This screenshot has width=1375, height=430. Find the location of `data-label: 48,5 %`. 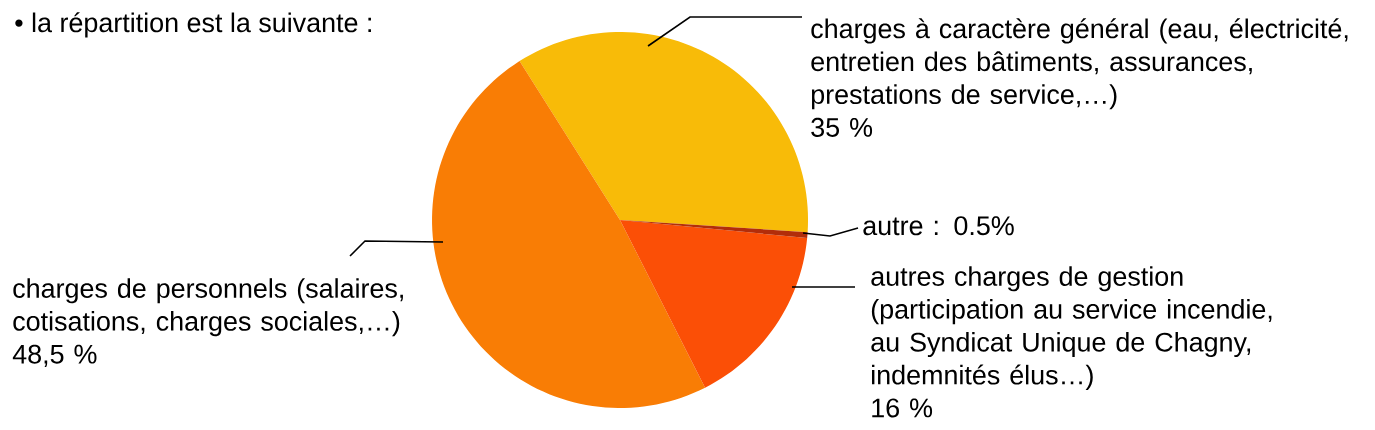

data-label: 48,5 % is located at coordinates (54, 355).